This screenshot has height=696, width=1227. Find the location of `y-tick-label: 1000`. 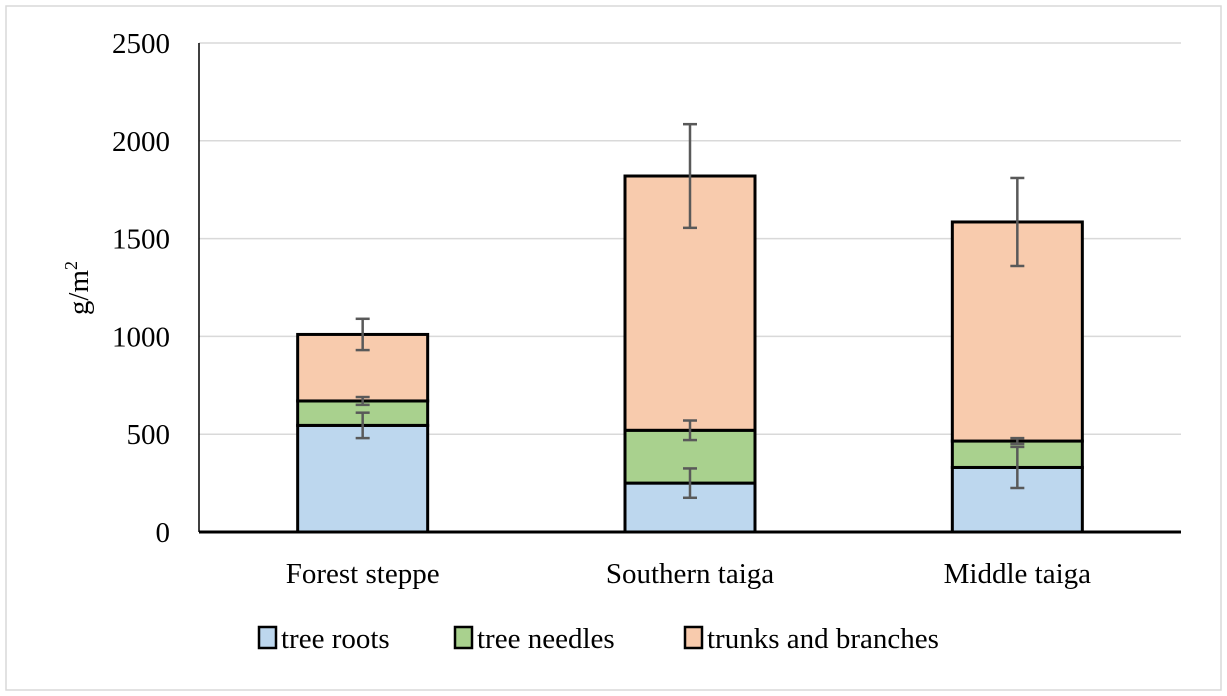

y-tick-label: 1000 is located at coordinates (141, 337).